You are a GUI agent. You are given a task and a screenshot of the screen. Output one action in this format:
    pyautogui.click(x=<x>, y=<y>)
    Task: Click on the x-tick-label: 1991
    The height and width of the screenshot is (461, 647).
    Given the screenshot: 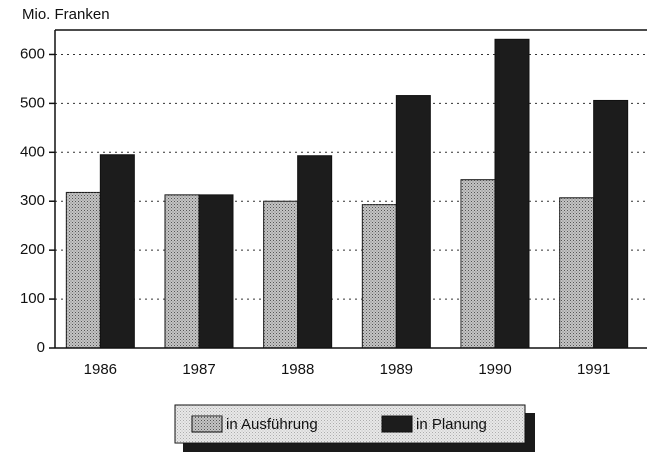 What is the action you would take?
    pyautogui.click(x=593, y=369)
    